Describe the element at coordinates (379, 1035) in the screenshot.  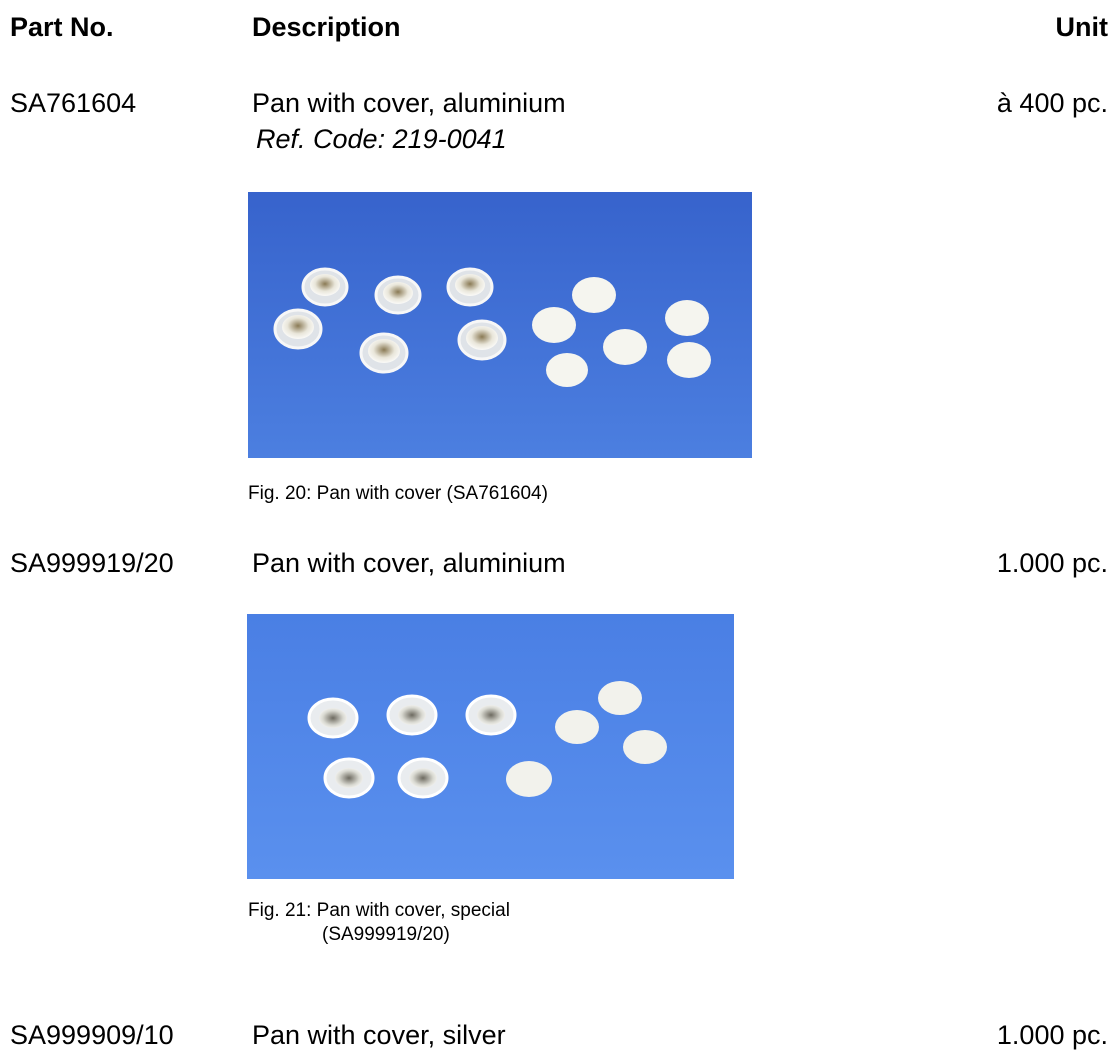
I see `item-3-description: Pan with cover, silver` at that location.